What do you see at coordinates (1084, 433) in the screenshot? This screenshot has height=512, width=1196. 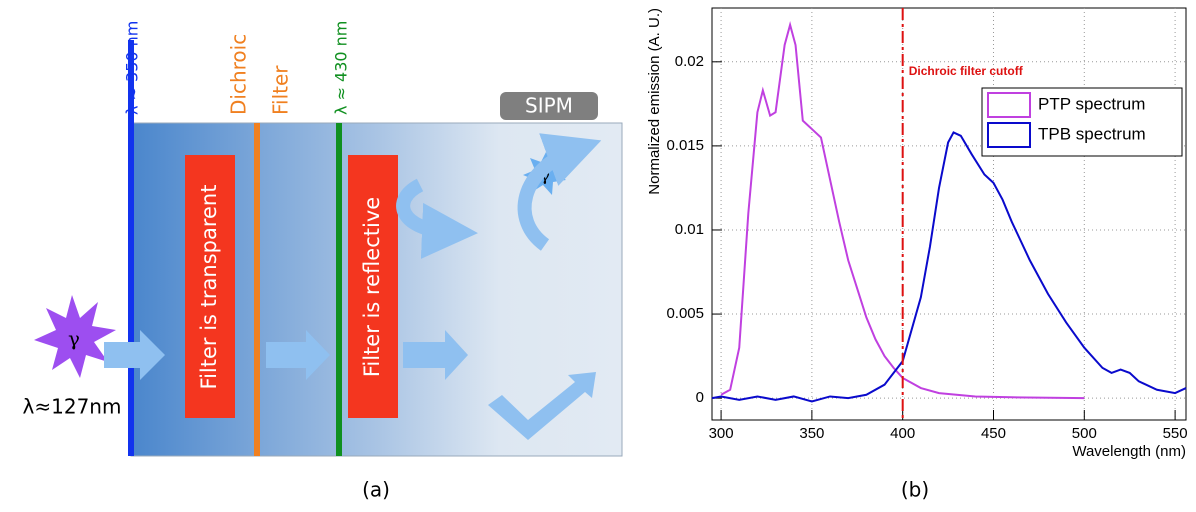 I see `x-tick-label: 500` at bounding box center [1084, 433].